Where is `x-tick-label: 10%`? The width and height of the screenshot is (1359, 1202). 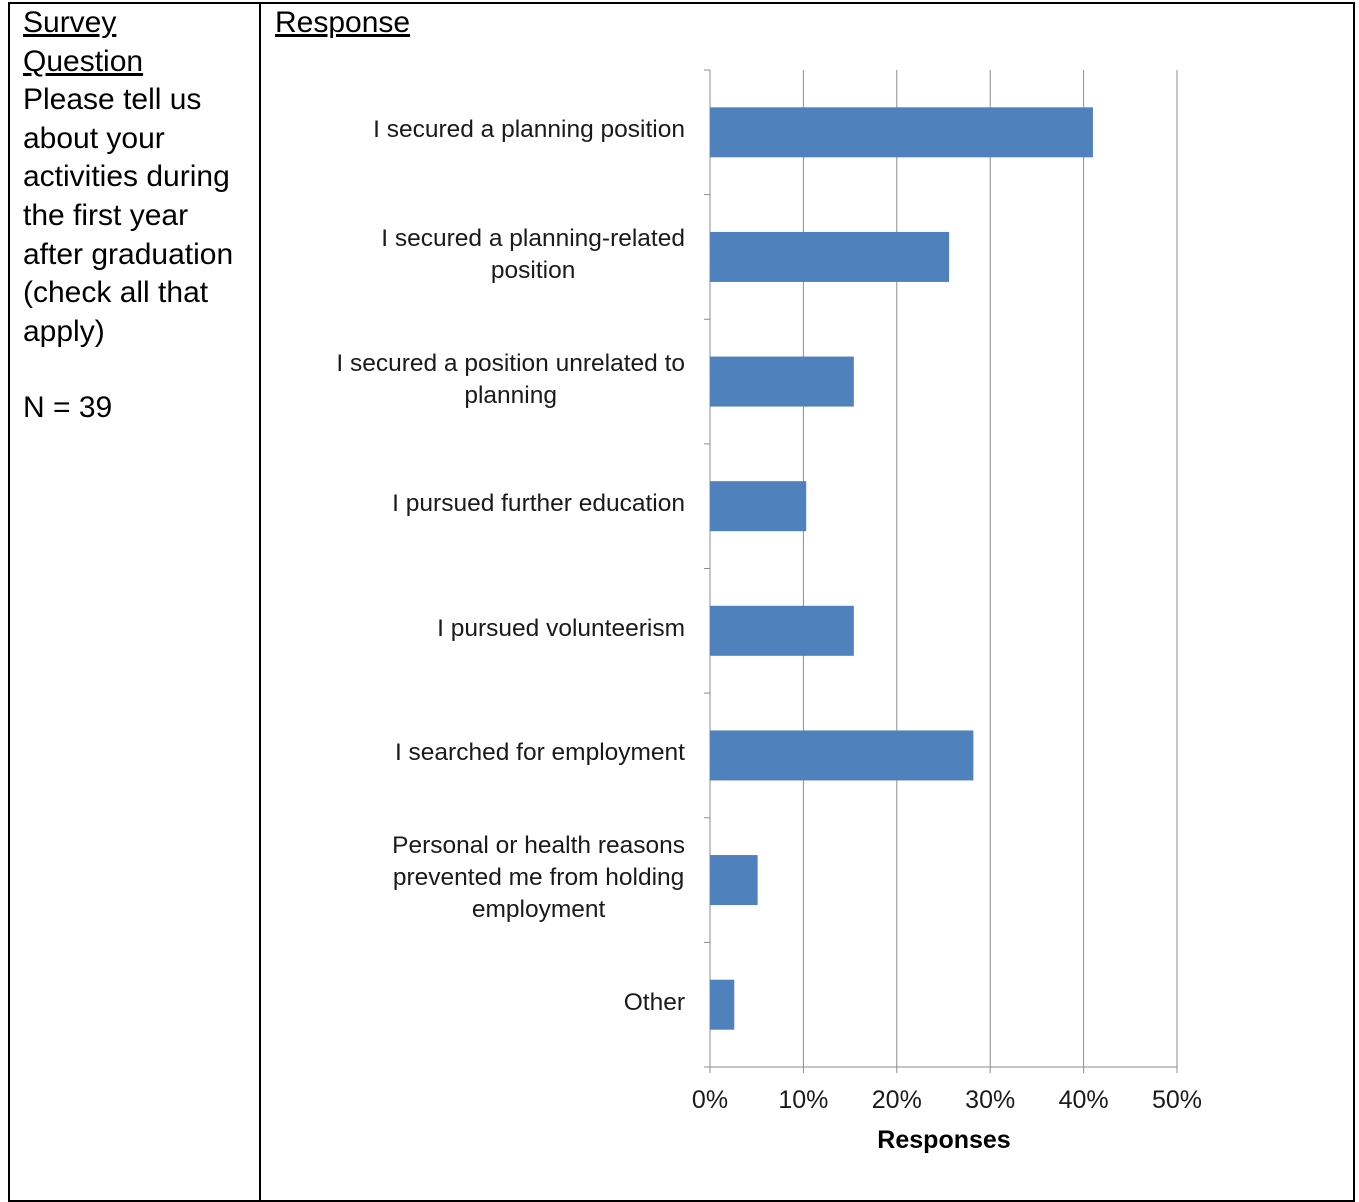 x-tick-label: 10% is located at coordinates (803, 1100).